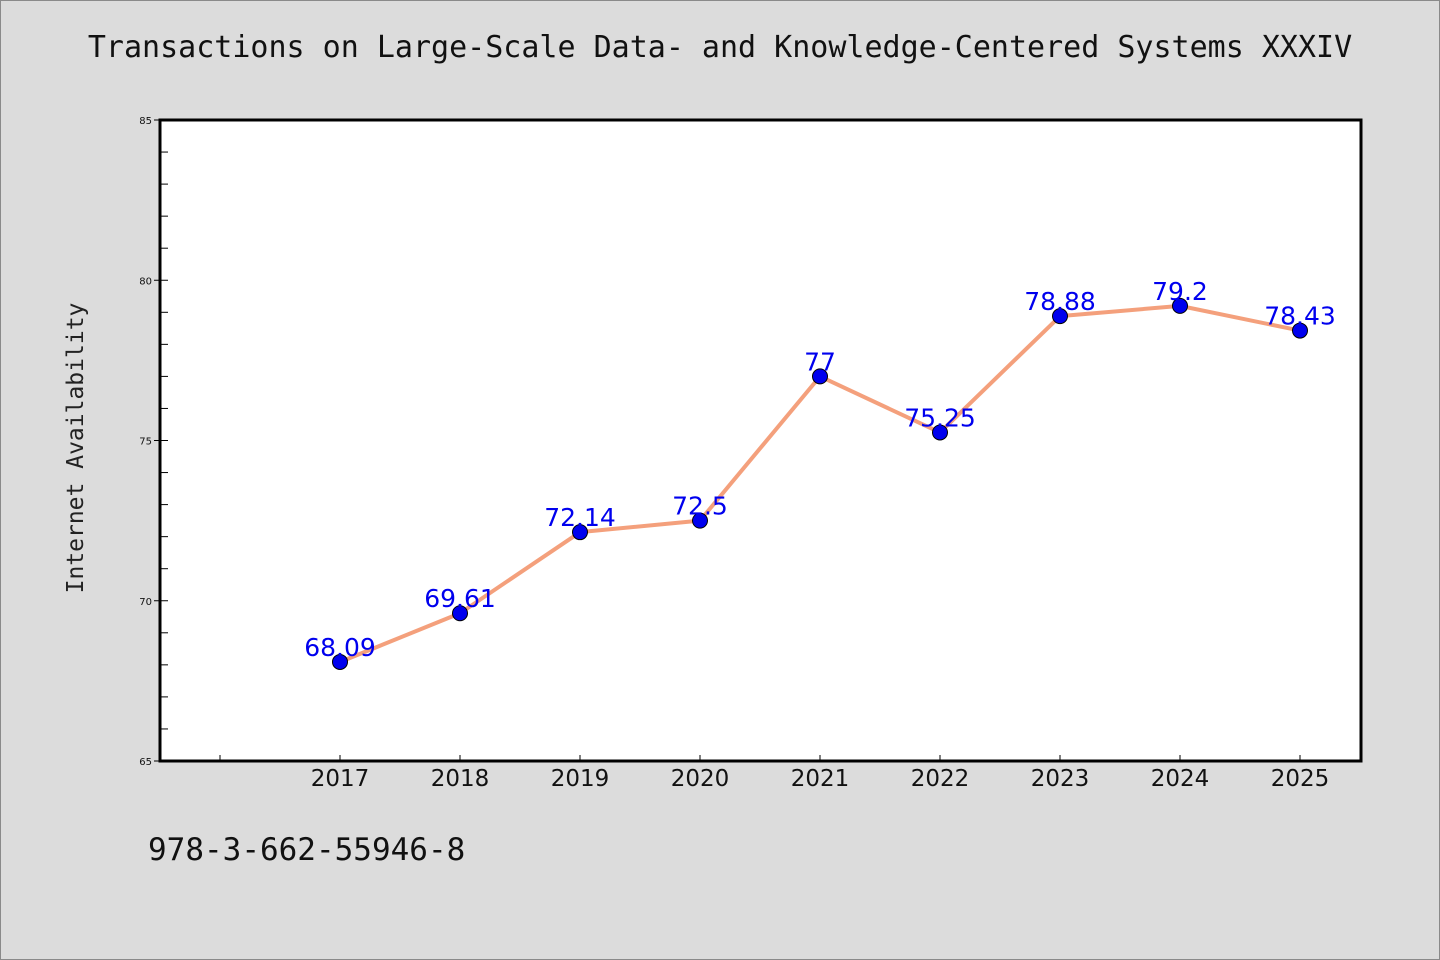 The image size is (1440, 960). I want to click on x-tick-label: 2024, so click(1180, 779).